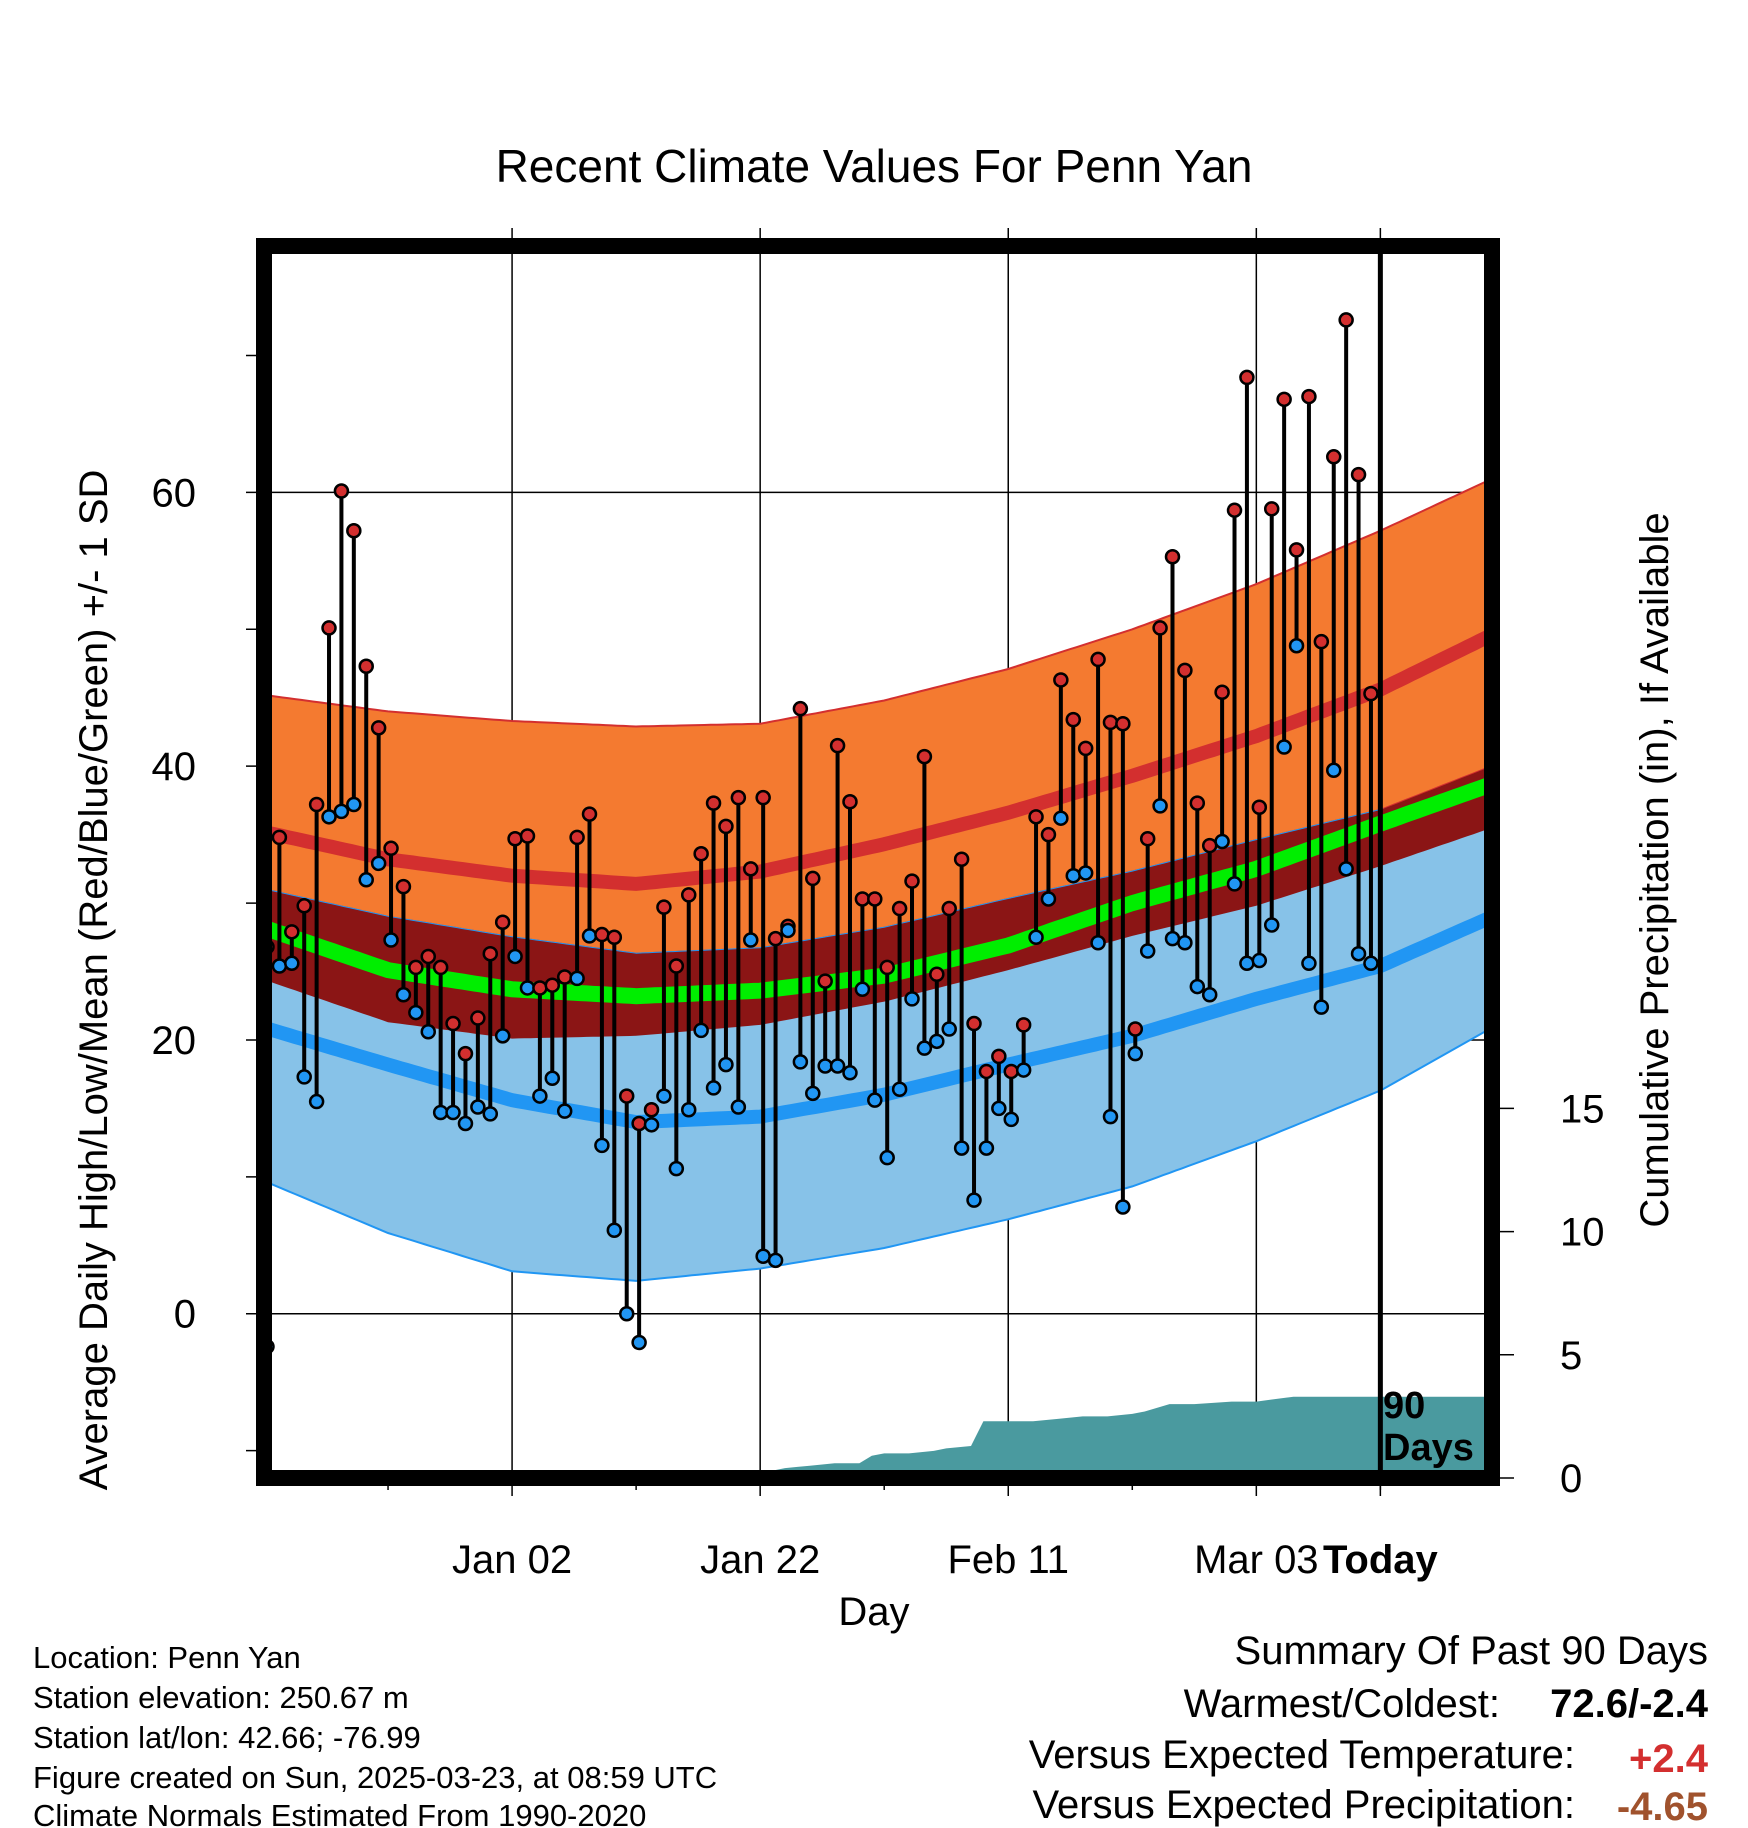 The height and width of the screenshot is (1828, 1748). Describe the element at coordinates (1303, 1805) in the screenshot. I see `summary-precip-label: Versus Expected Precipitation:` at that location.